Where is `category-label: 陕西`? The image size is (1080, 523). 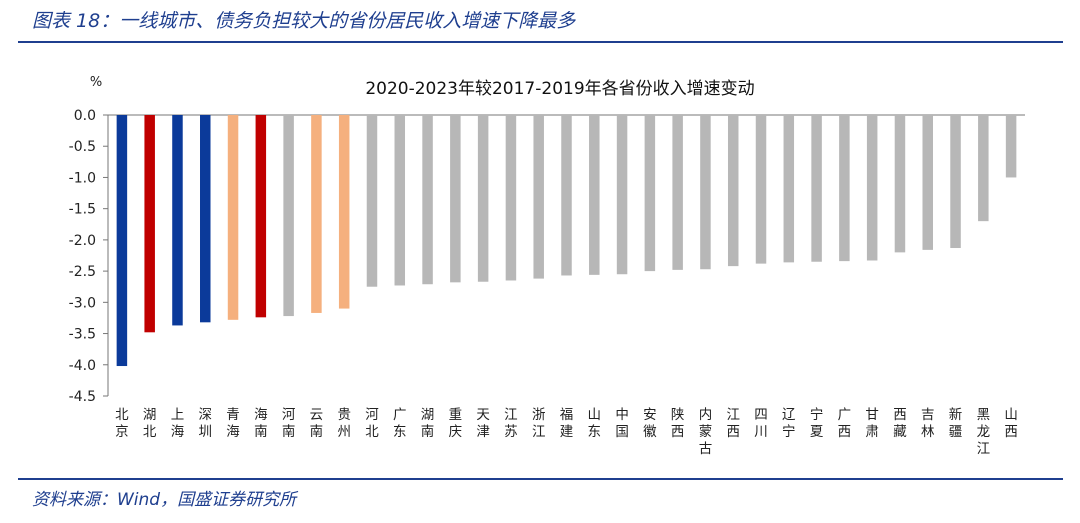
category-label: 陕西 is located at coordinates (678, 423).